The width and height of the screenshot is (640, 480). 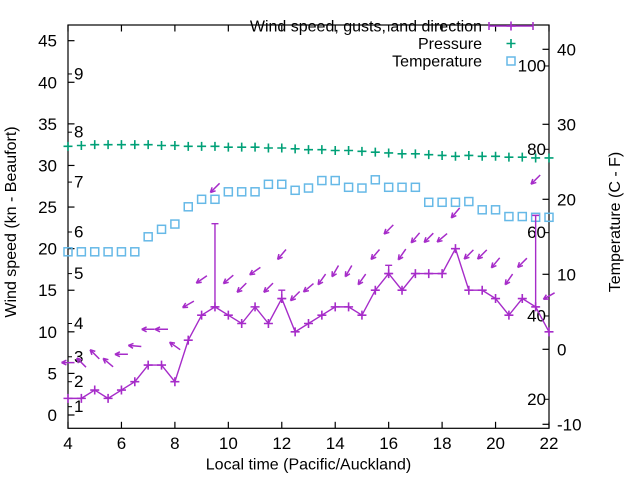 I want to click on beaufort-label: 1, so click(x=78, y=406).